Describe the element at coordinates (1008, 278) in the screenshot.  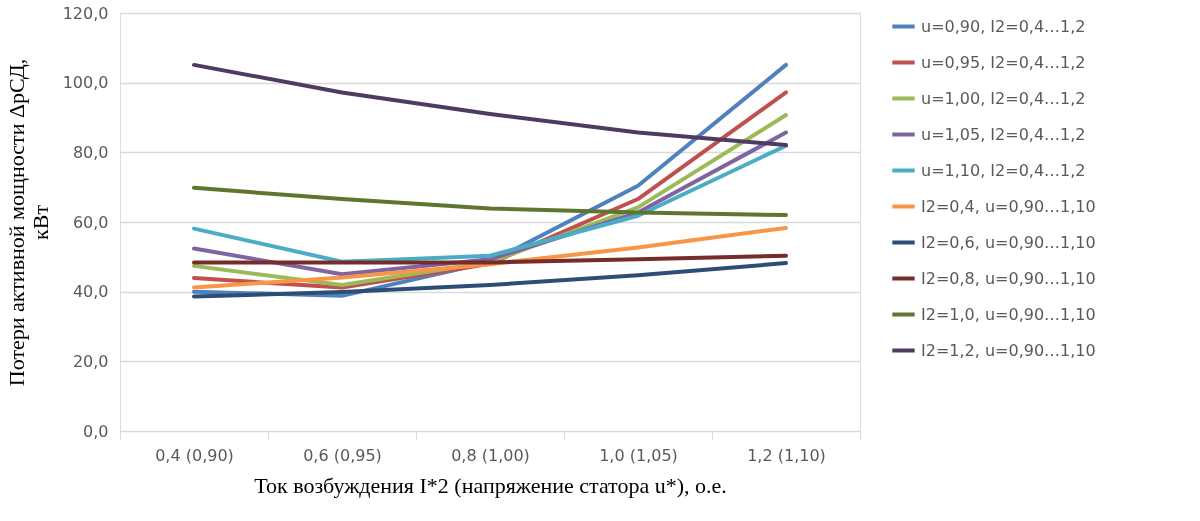
I see `legend-label: I2=0,8, u=0,90…1,10` at that location.